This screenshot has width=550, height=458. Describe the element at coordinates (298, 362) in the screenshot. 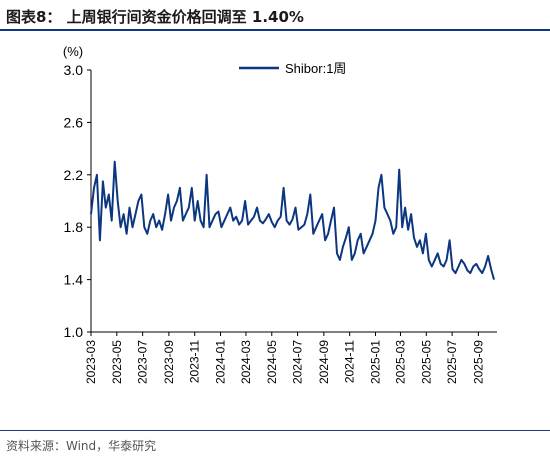

I see `x-tick-label: 2024-07` at that location.